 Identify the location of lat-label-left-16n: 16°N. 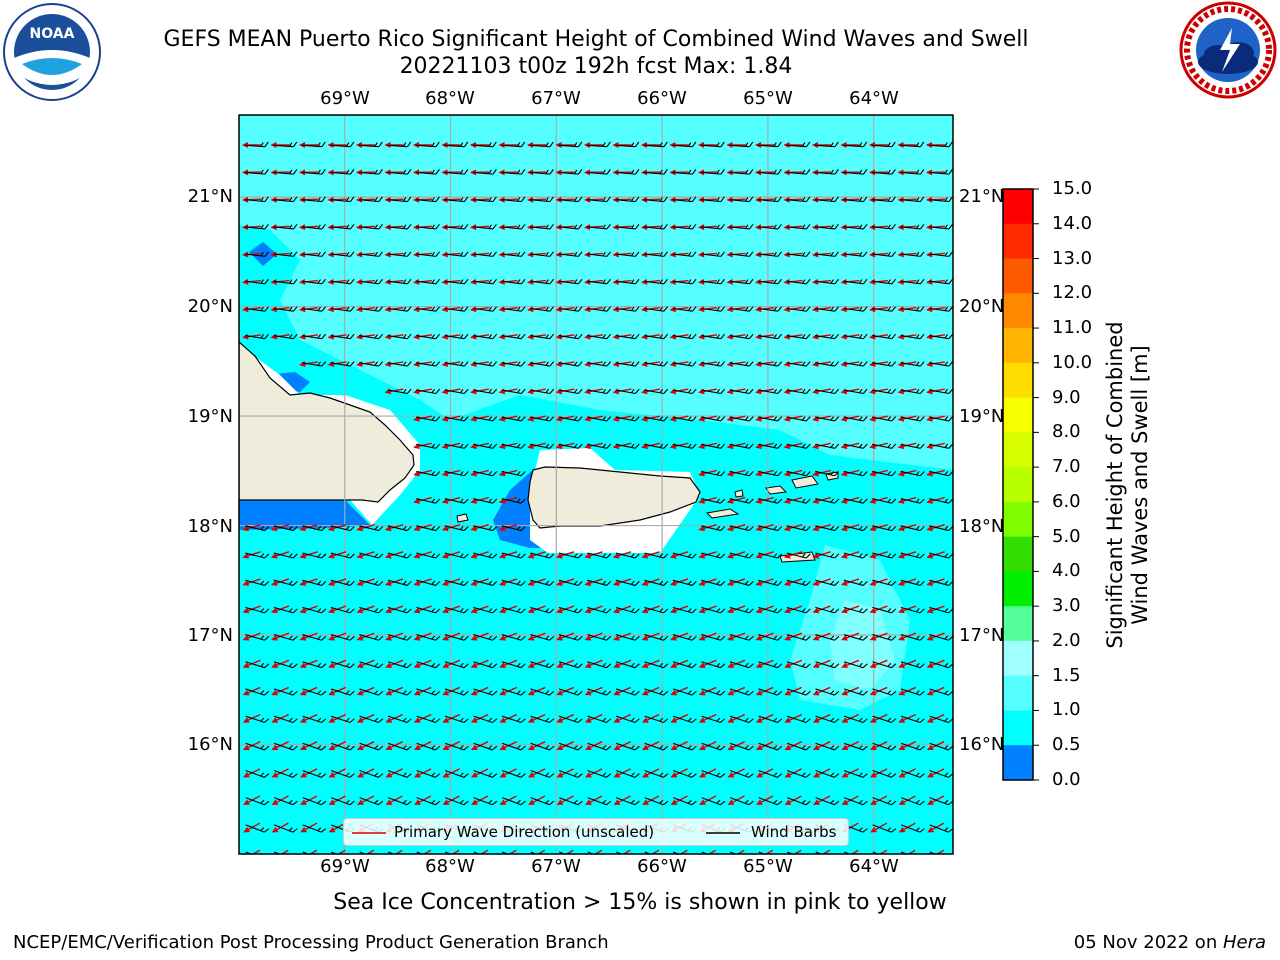
(210, 744).